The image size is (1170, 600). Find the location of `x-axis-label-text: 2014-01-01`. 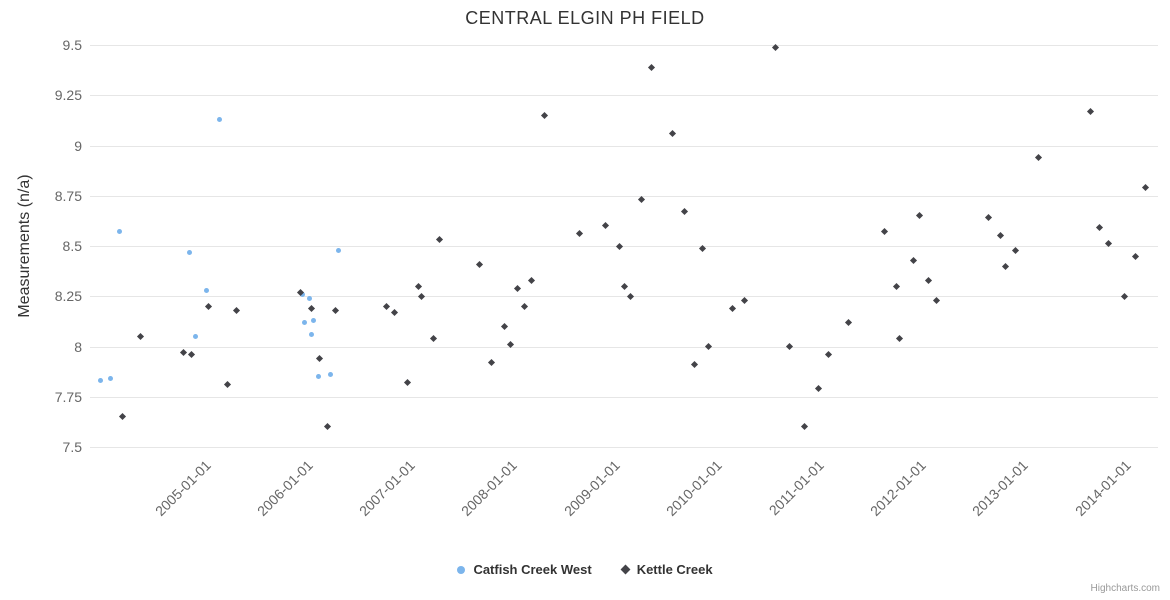

x-axis-label-text: 2014-01-01 is located at coordinates (1102, 488).